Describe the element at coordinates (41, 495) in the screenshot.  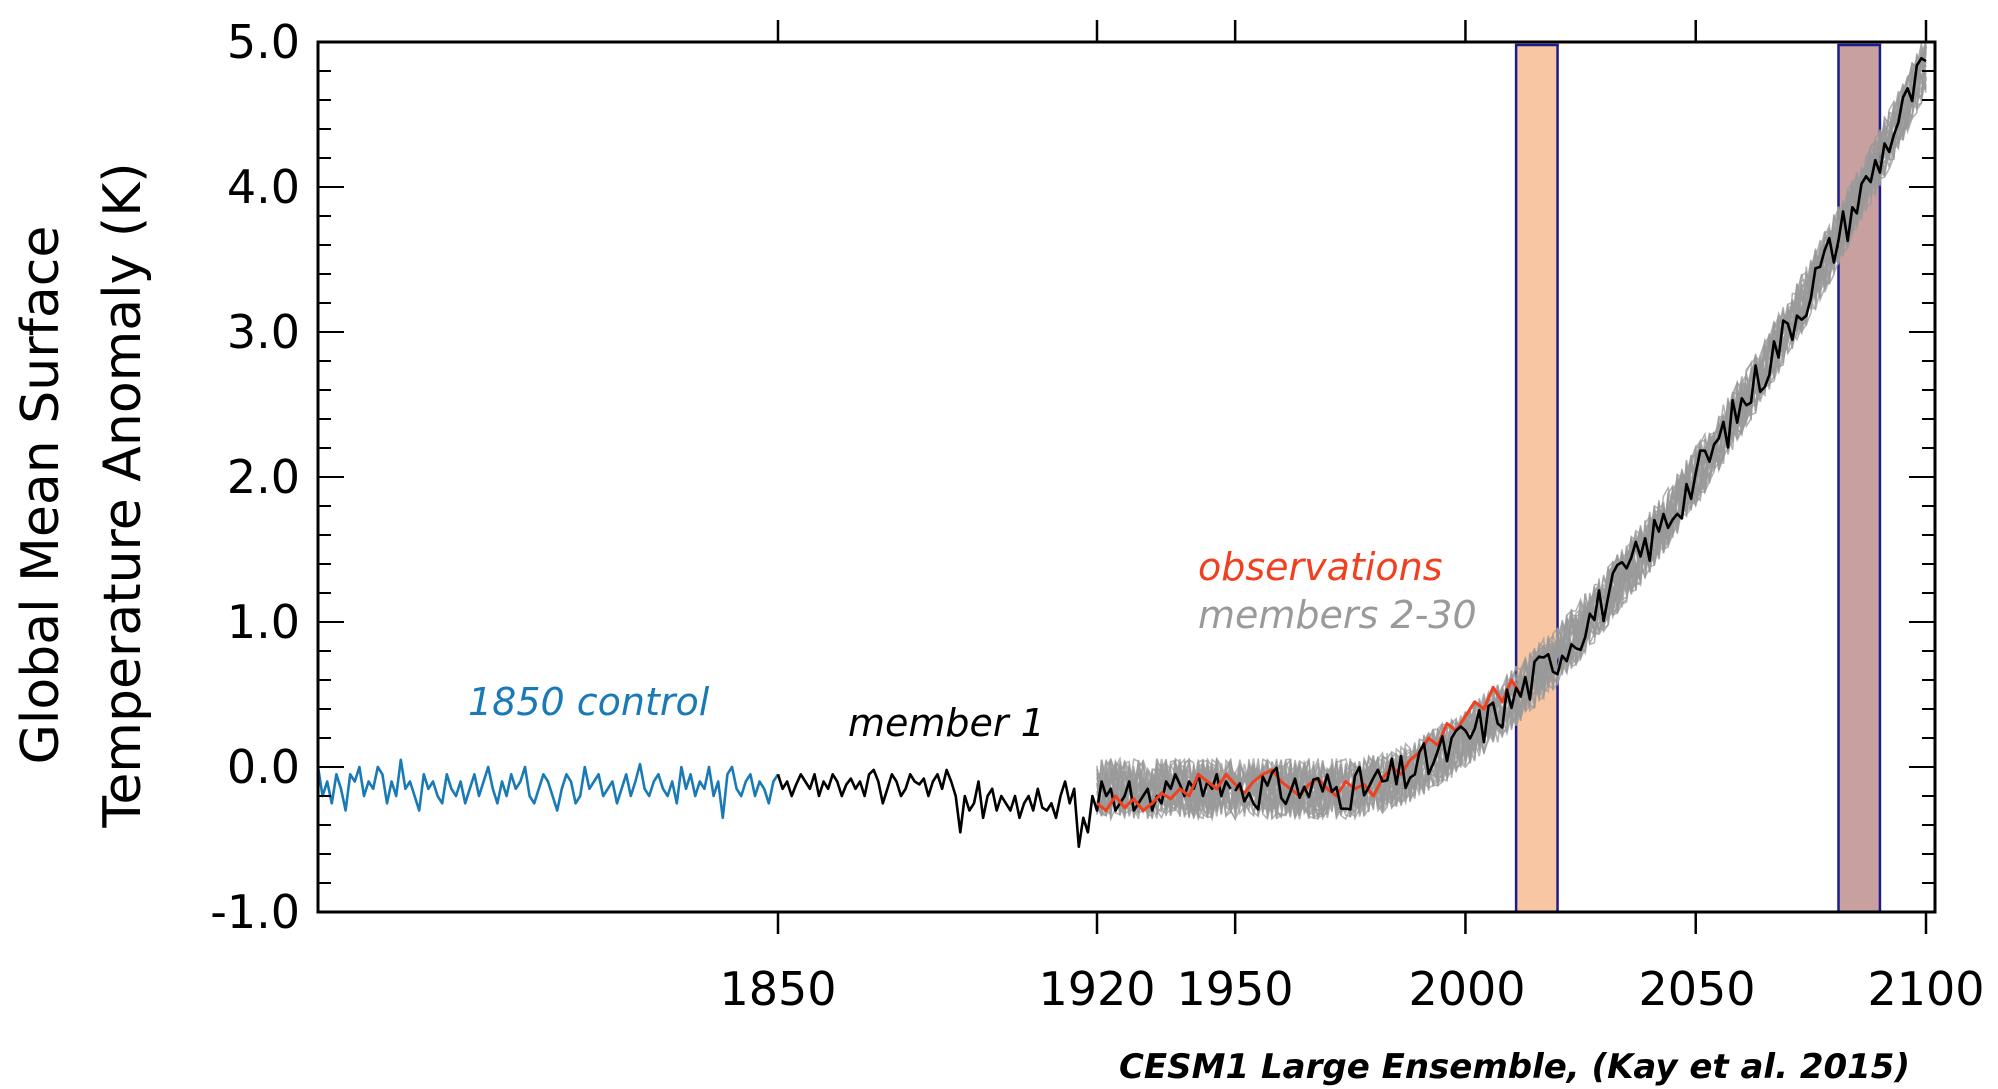
I see `y-axis-label-line-1: Global Mean Surface` at that location.